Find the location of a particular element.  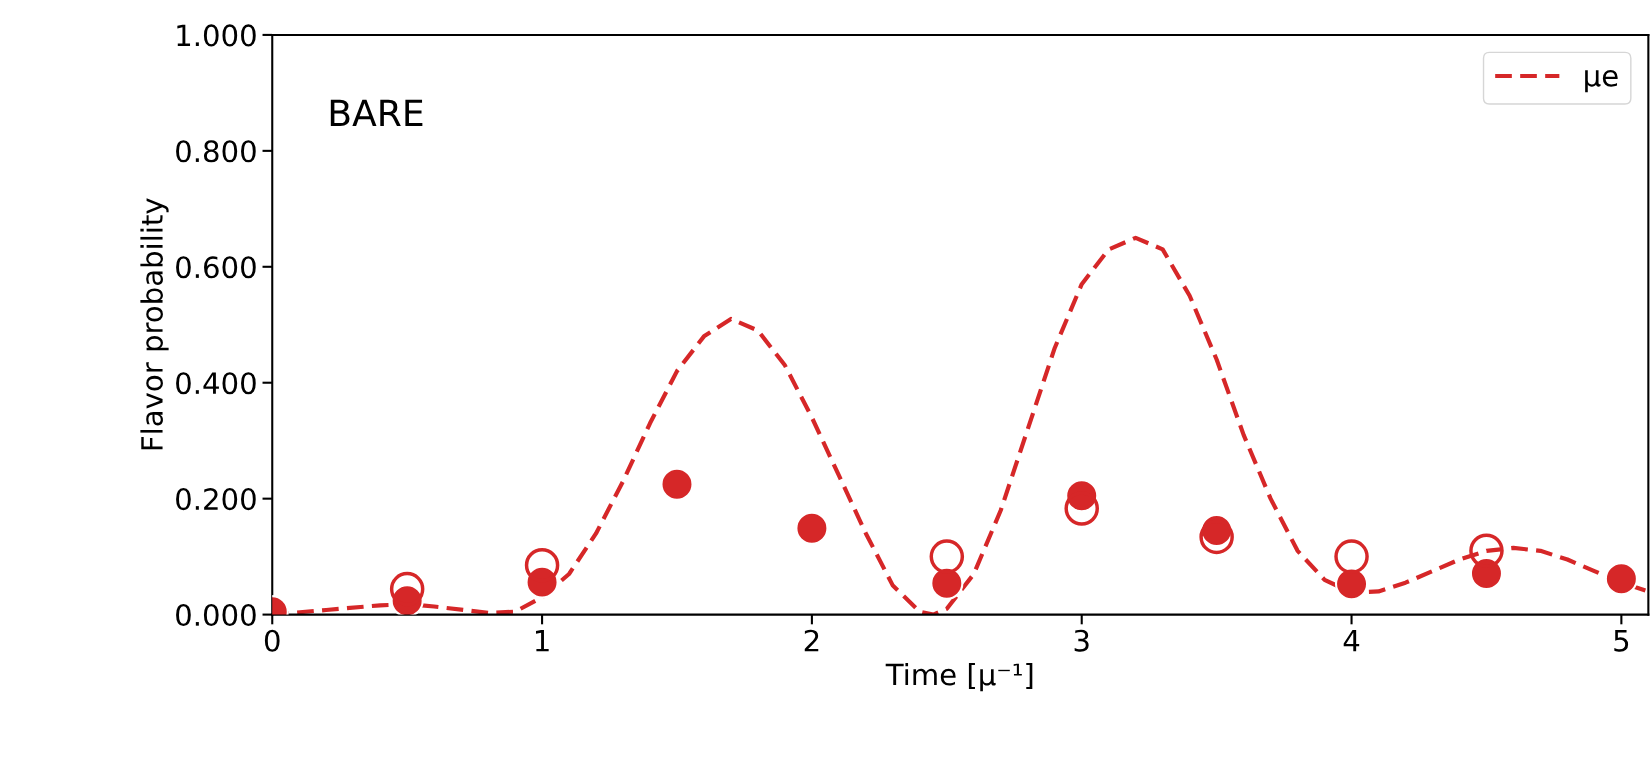

annotation: BARE is located at coordinates (376, 113).